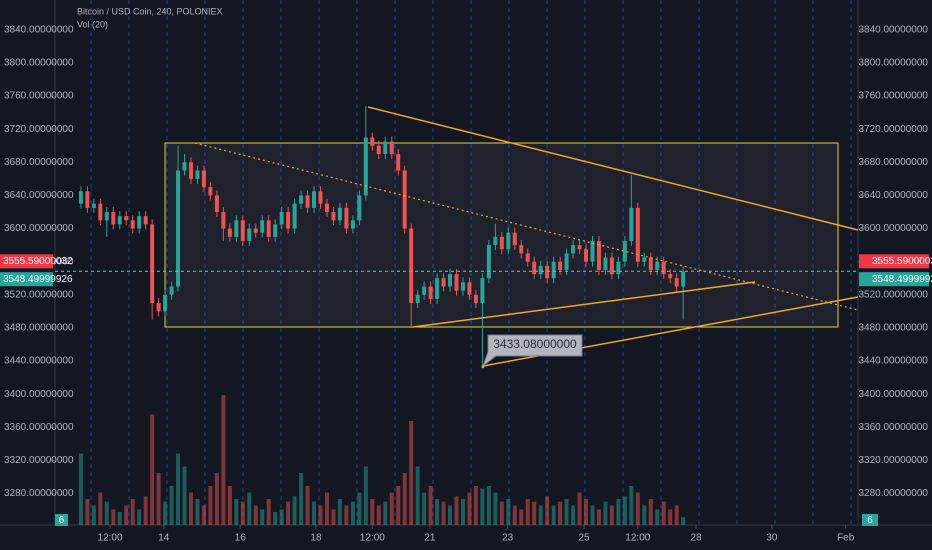  Describe the element at coordinates (584, 304) in the screenshot. I see `lower-trend-line` at that location.